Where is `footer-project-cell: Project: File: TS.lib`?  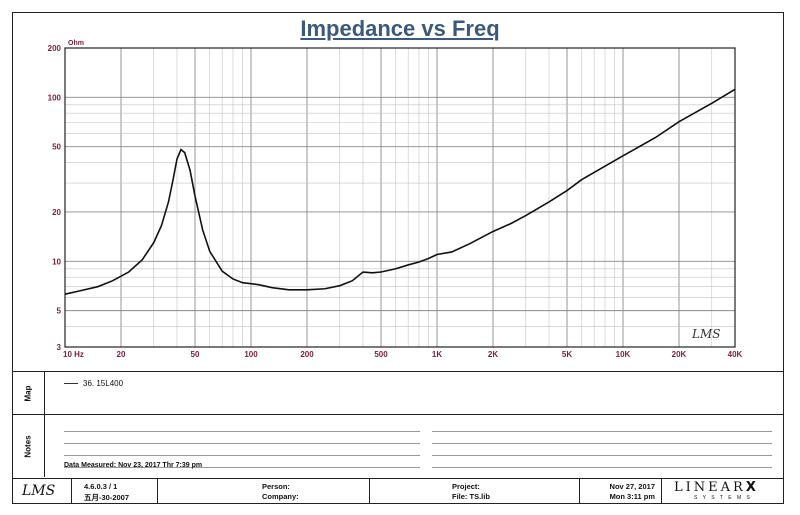 footer-project-cell: Project: File: TS.lib is located at coordinates (475, 491).